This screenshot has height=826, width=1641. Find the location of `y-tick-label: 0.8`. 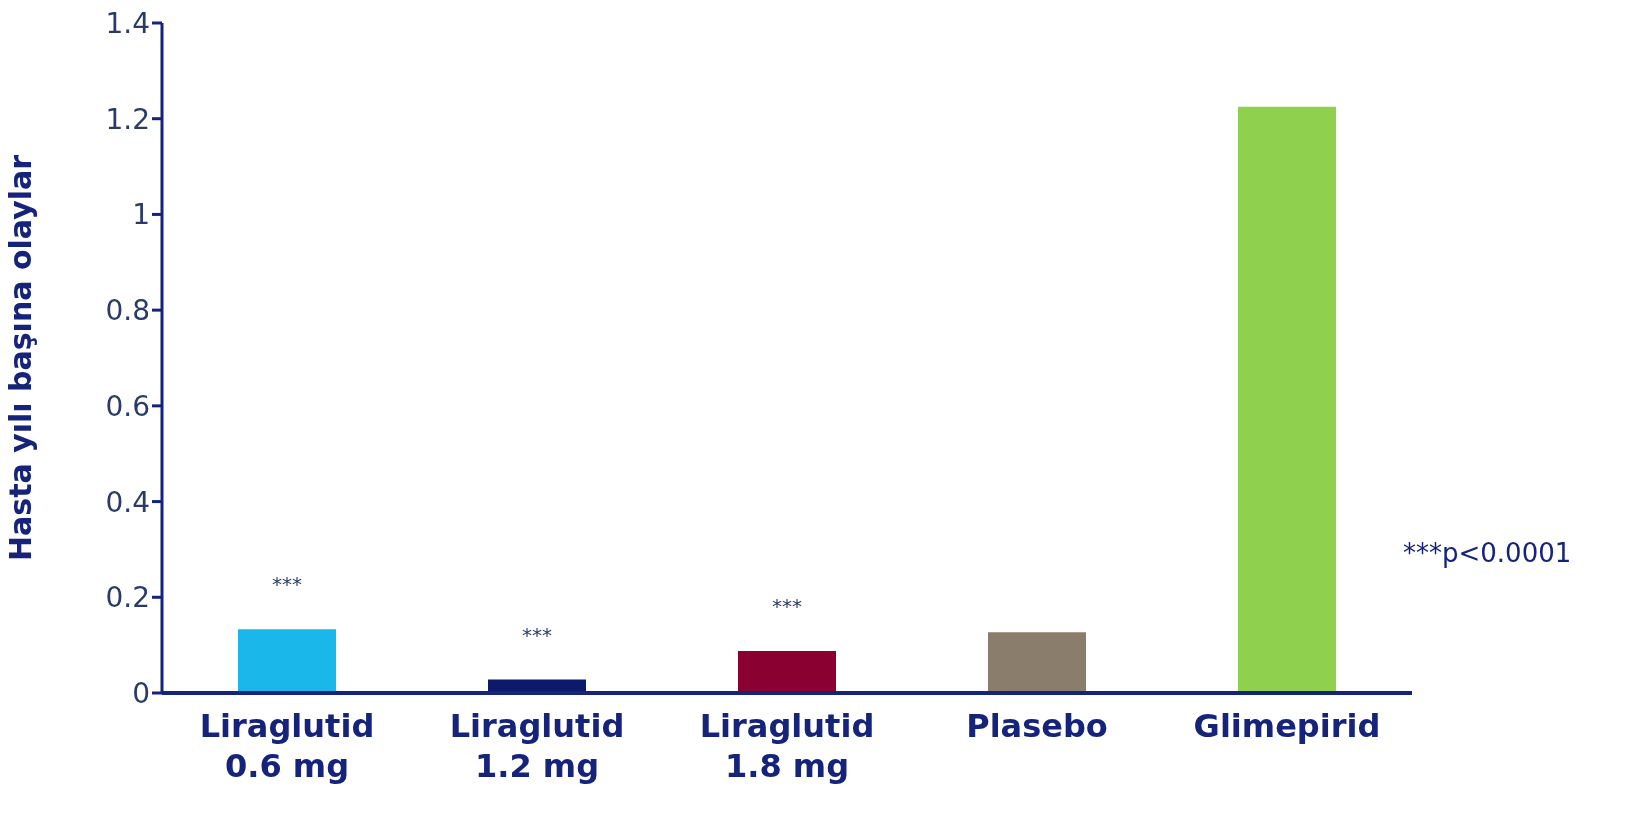

y-tick-label: 0.8 is located at coordinates (127, 311).